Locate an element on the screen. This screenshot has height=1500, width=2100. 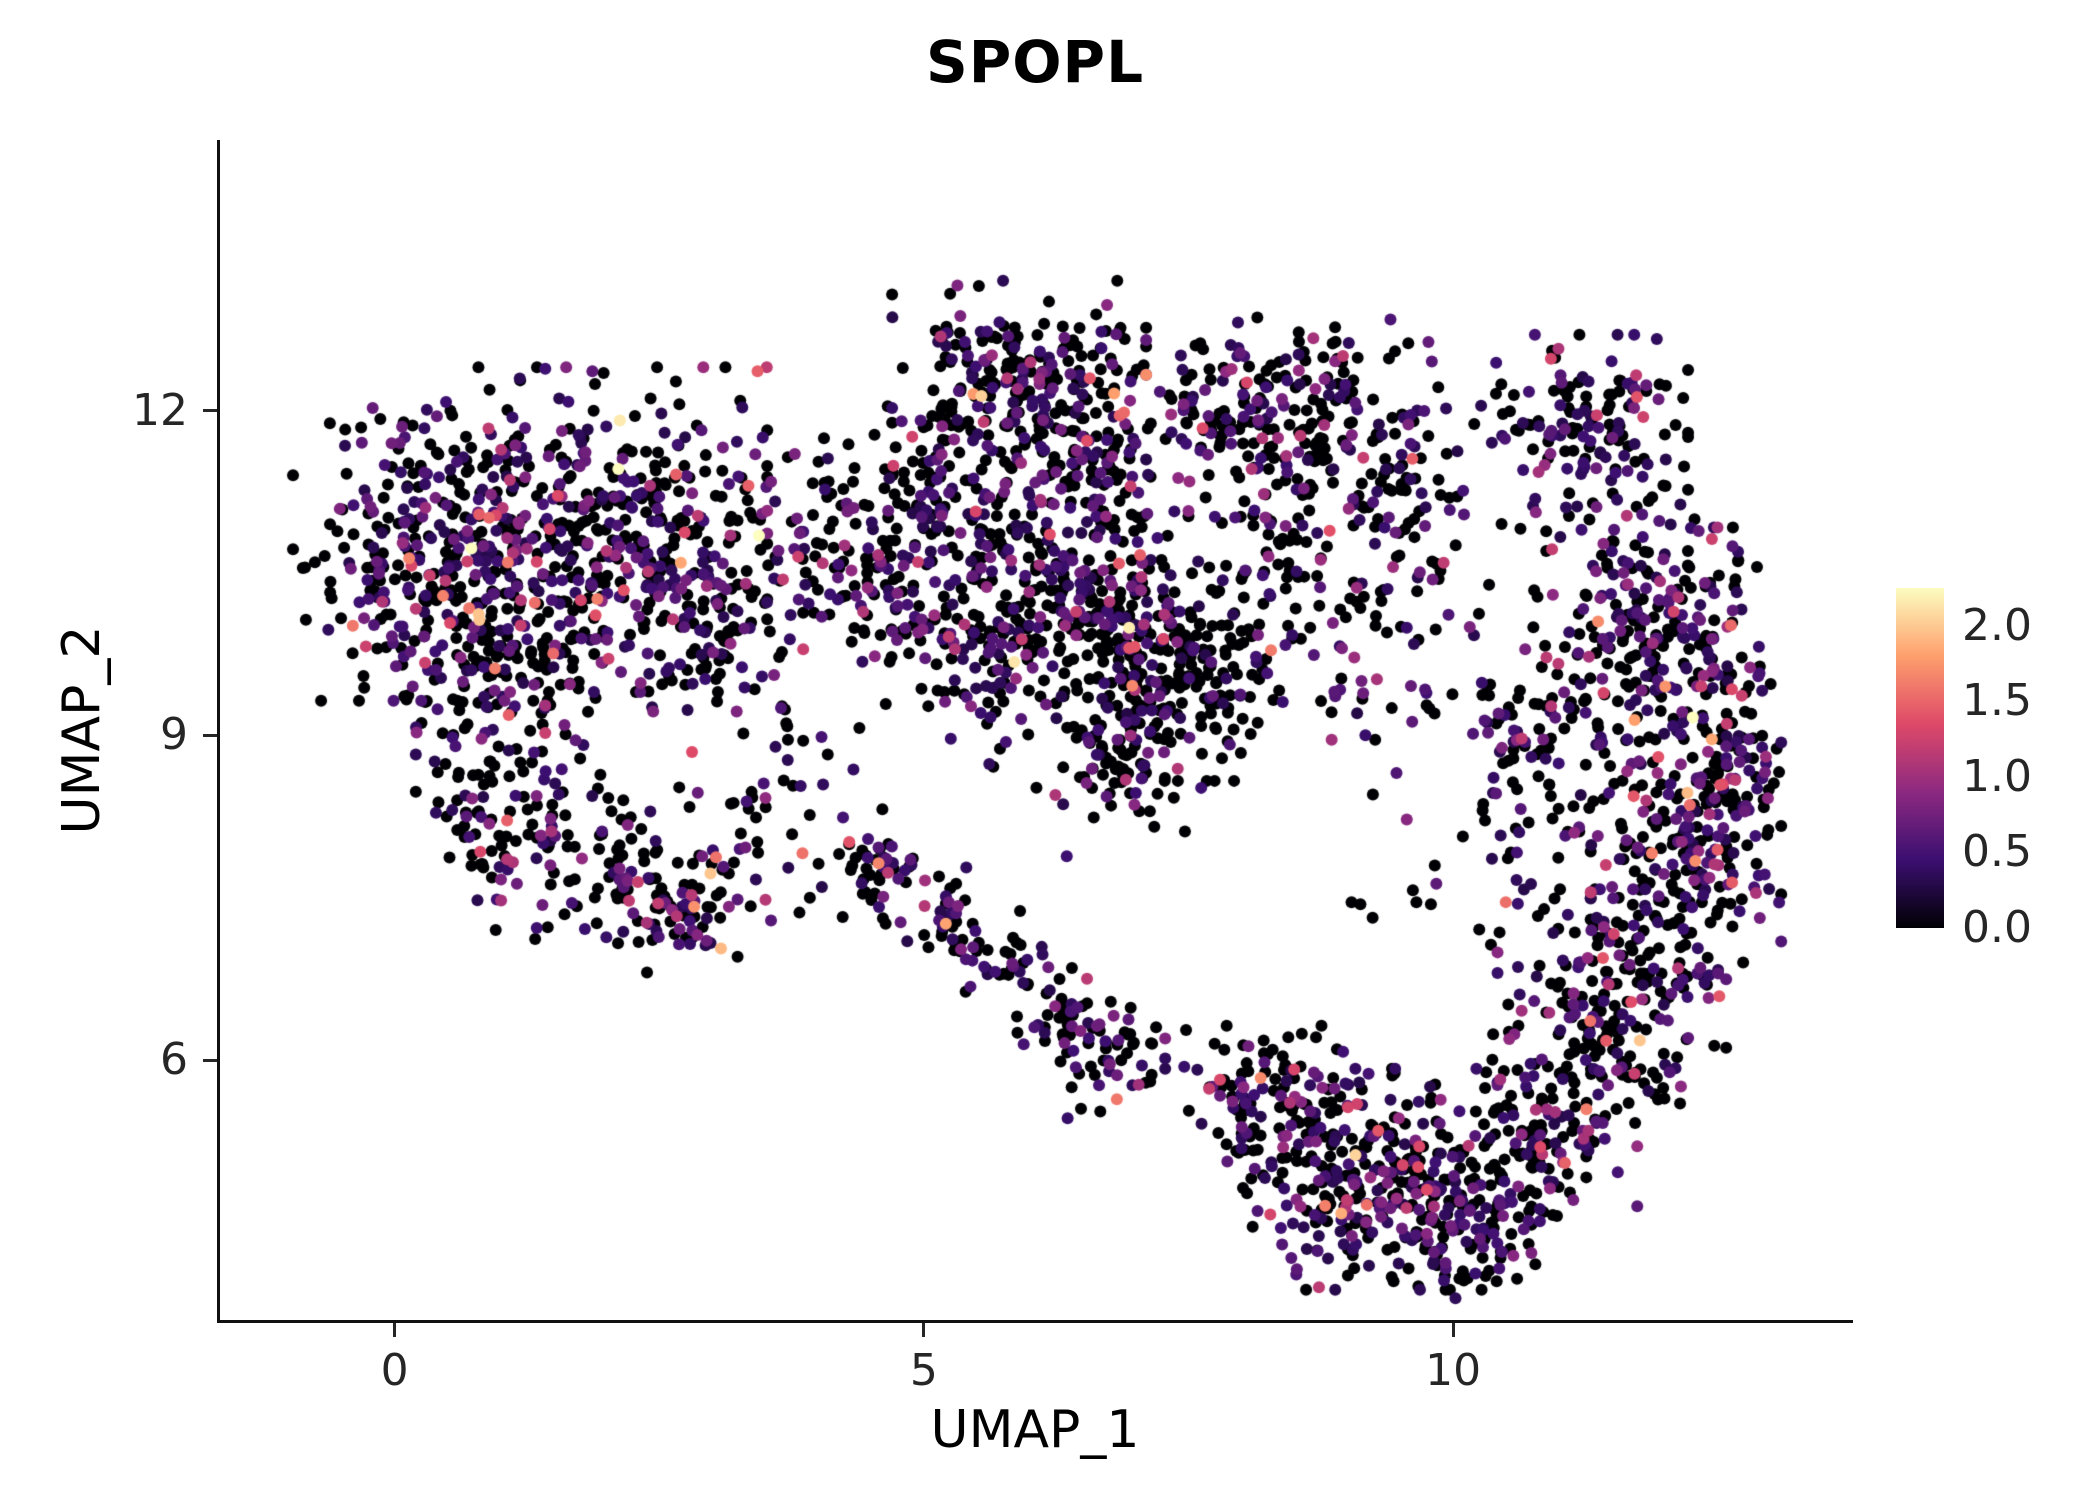
x-axis-title: UMAP_1 is located at coordinates (1035, 1430).